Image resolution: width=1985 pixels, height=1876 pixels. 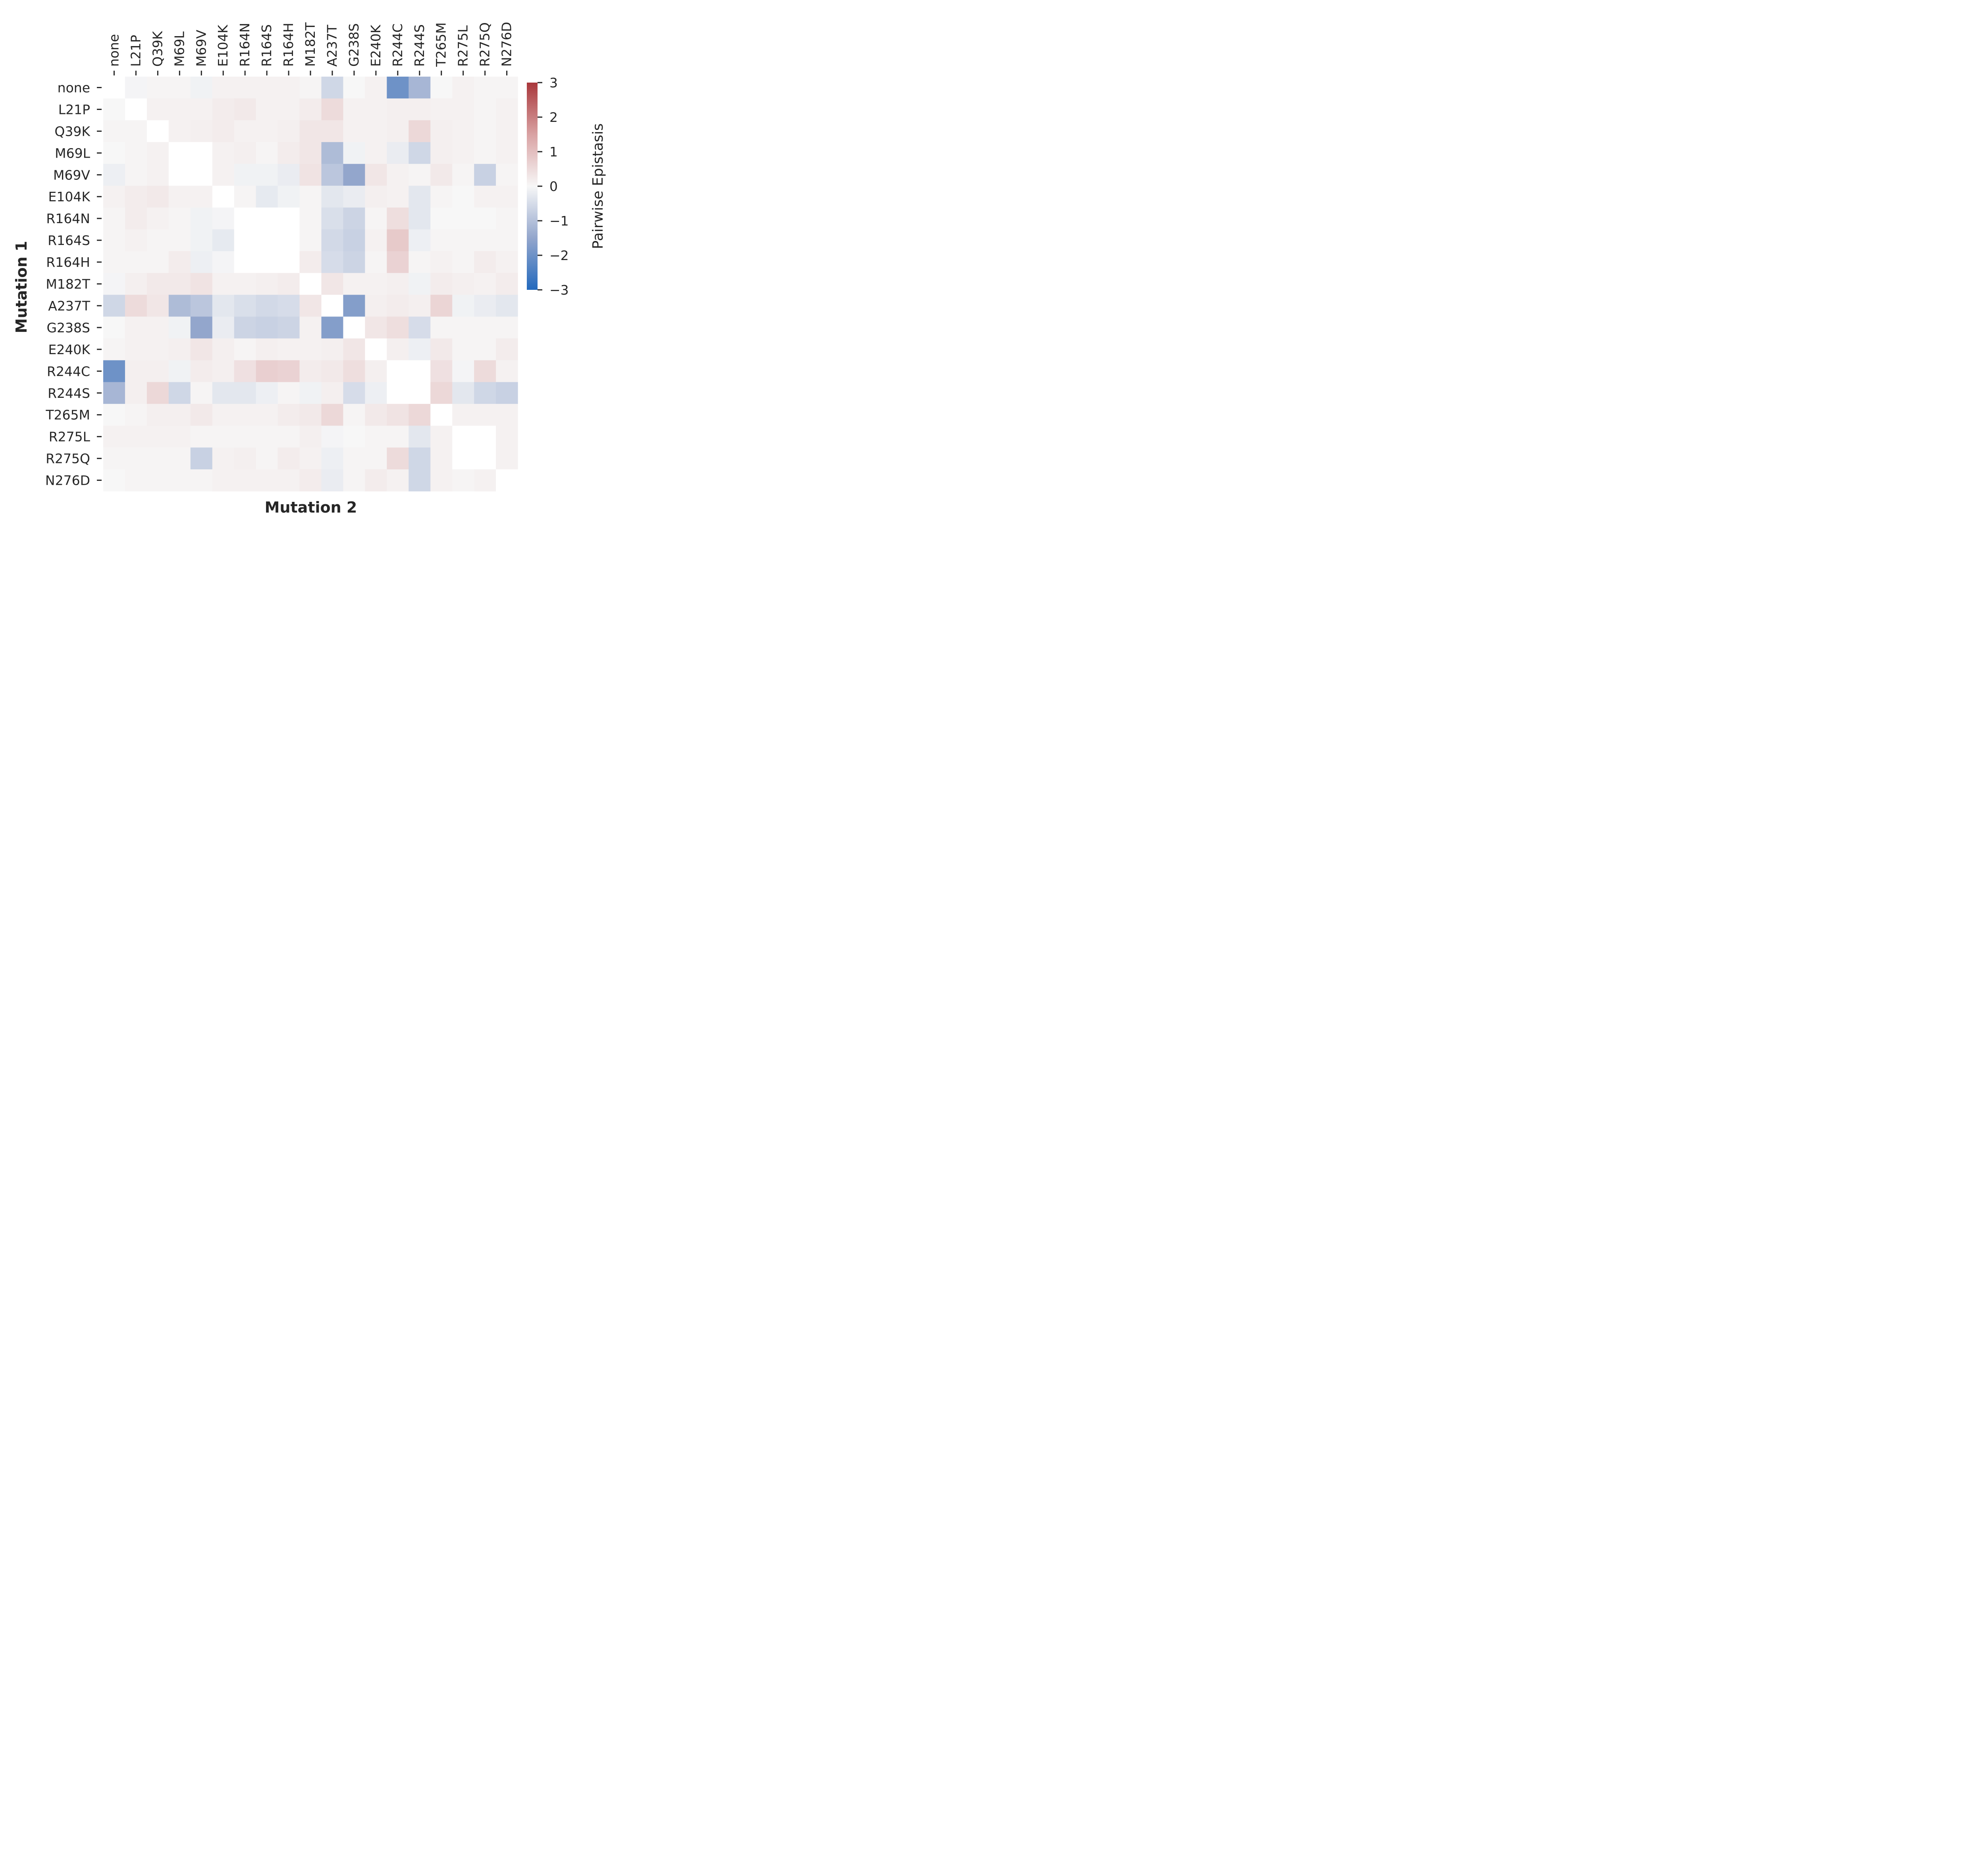 What do you see at coordinates (157, 49) in the screenshot?
I see `x-tick-label: Q39K` at bounding box center [157, 49].